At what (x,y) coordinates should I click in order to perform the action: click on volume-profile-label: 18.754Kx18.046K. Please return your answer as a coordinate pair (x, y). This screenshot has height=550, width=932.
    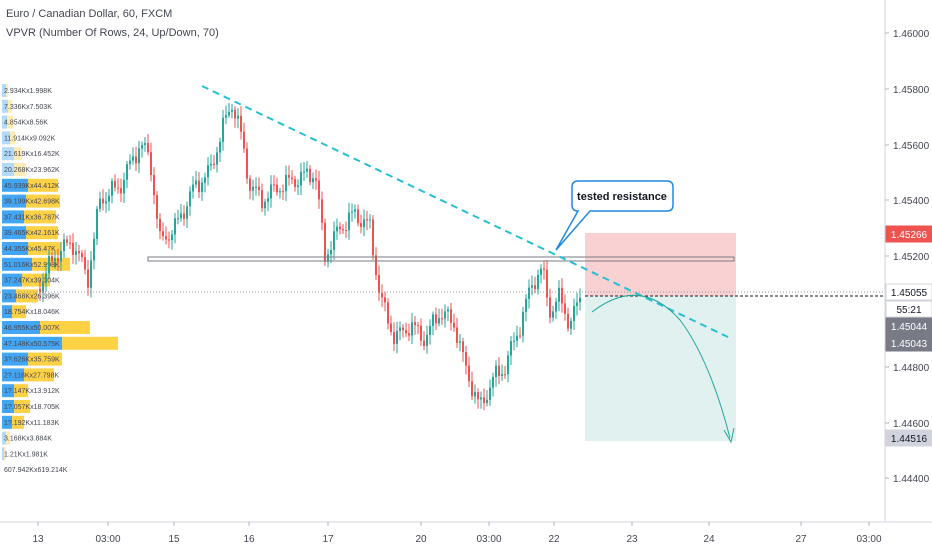
    Looking at the image, I should click on (32, 312).